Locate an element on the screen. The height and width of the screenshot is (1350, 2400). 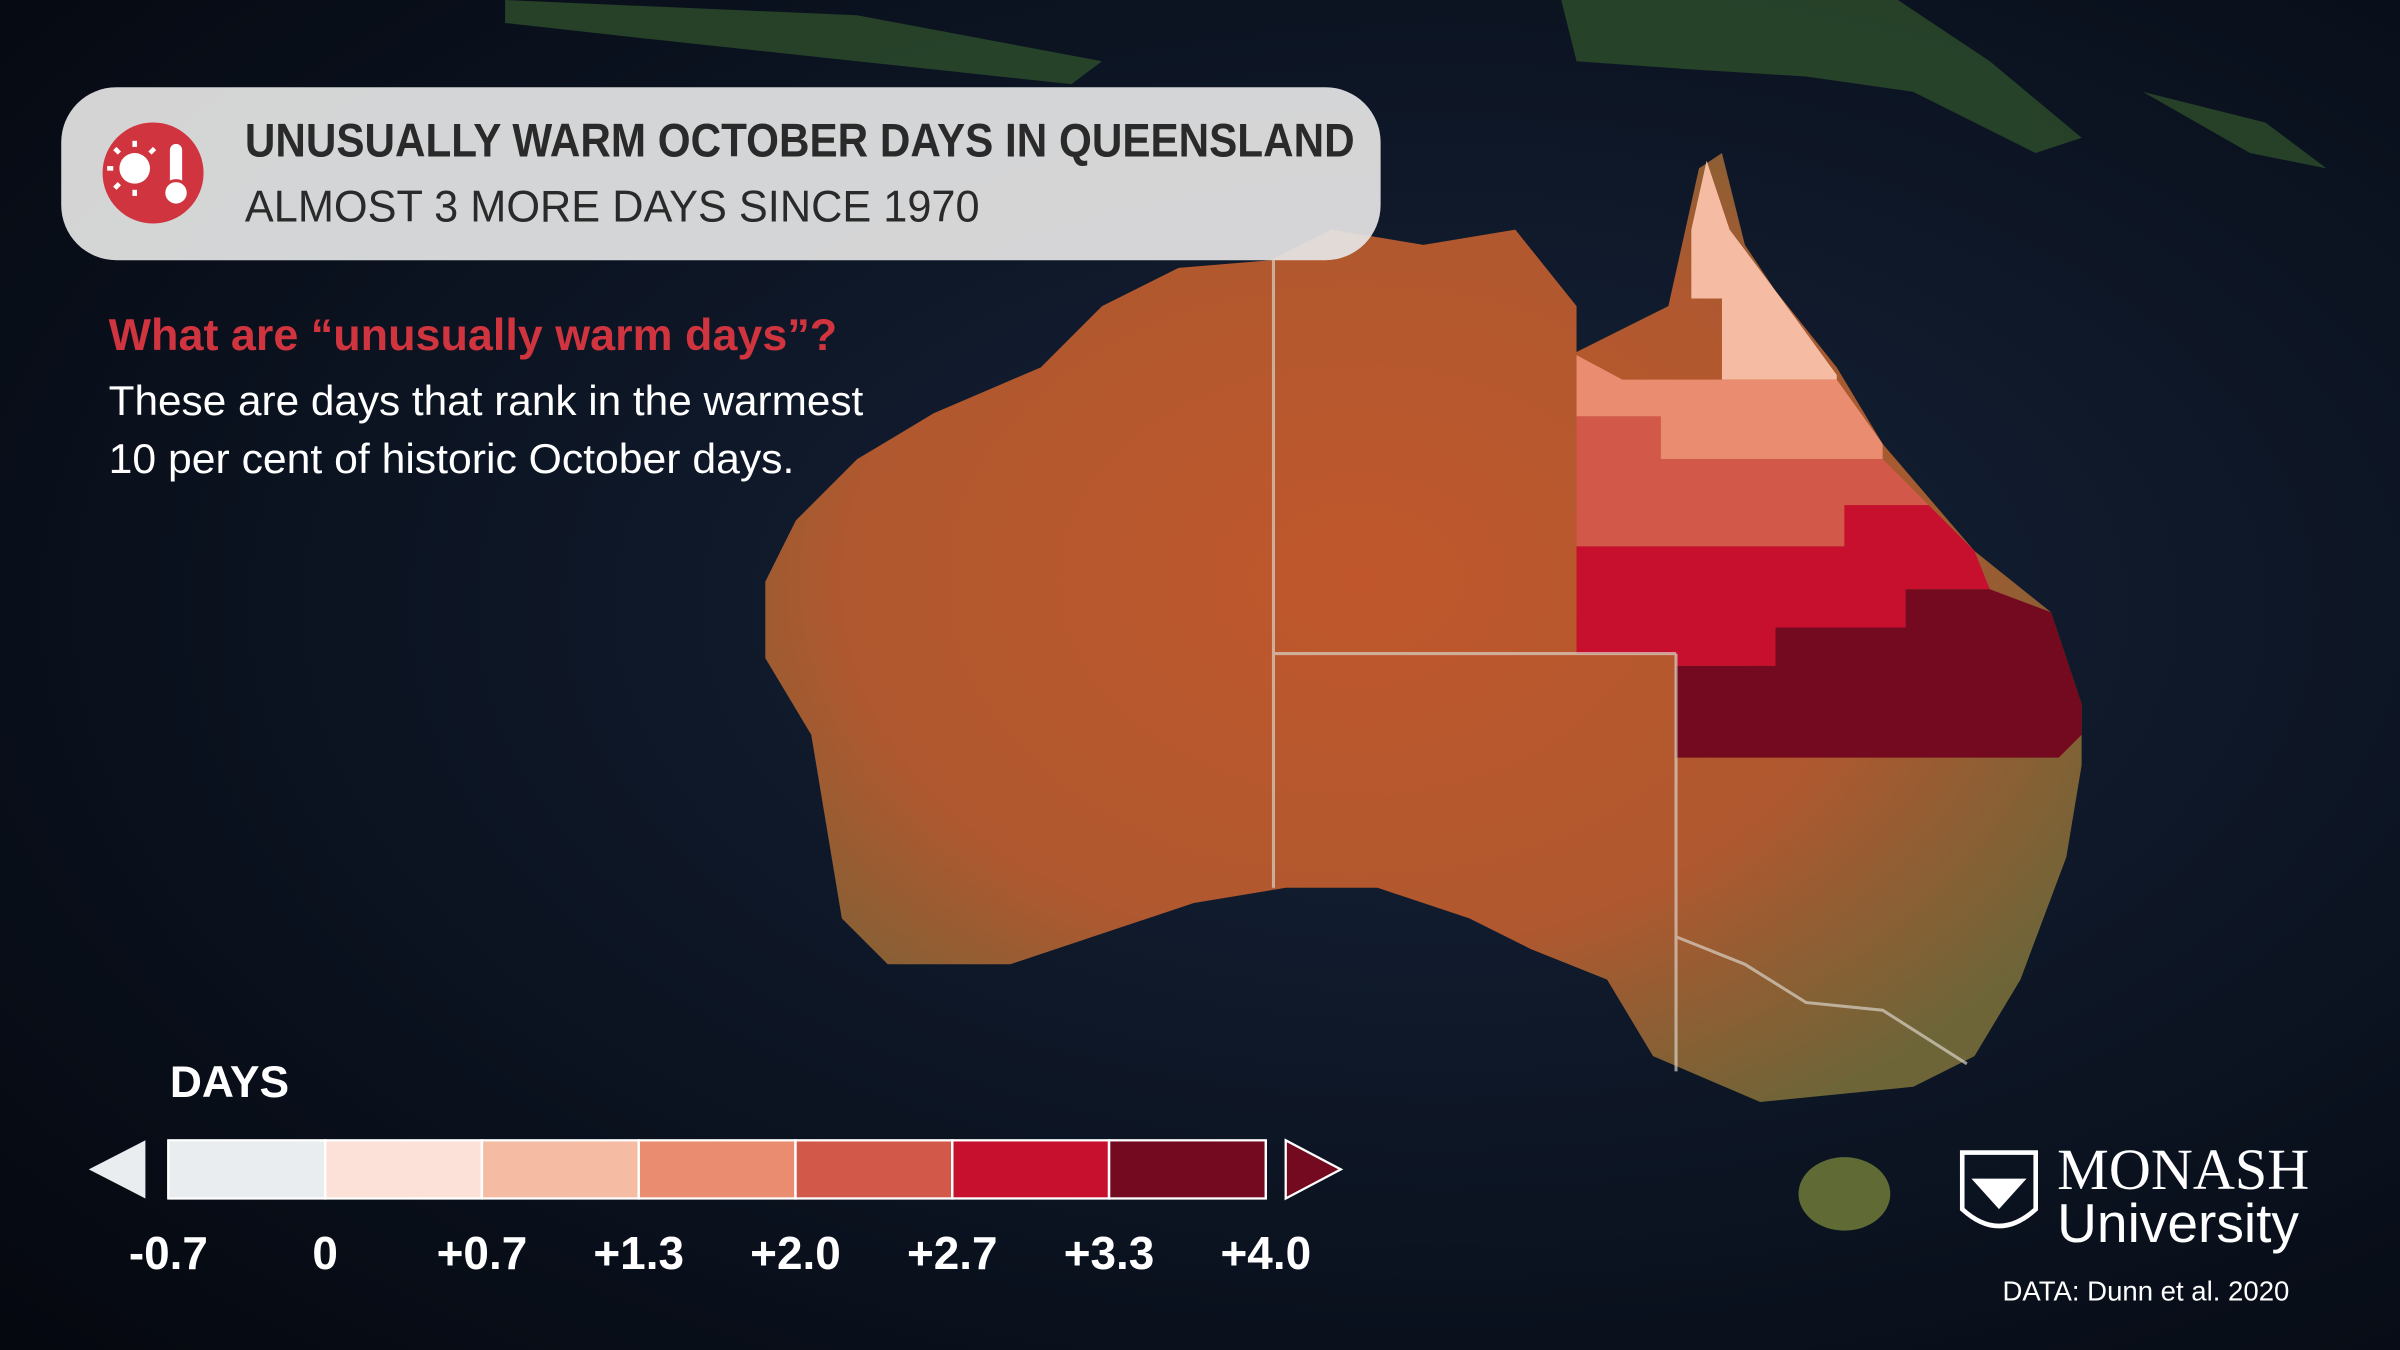
logo-shield is located at coordinates (1999, 1189).